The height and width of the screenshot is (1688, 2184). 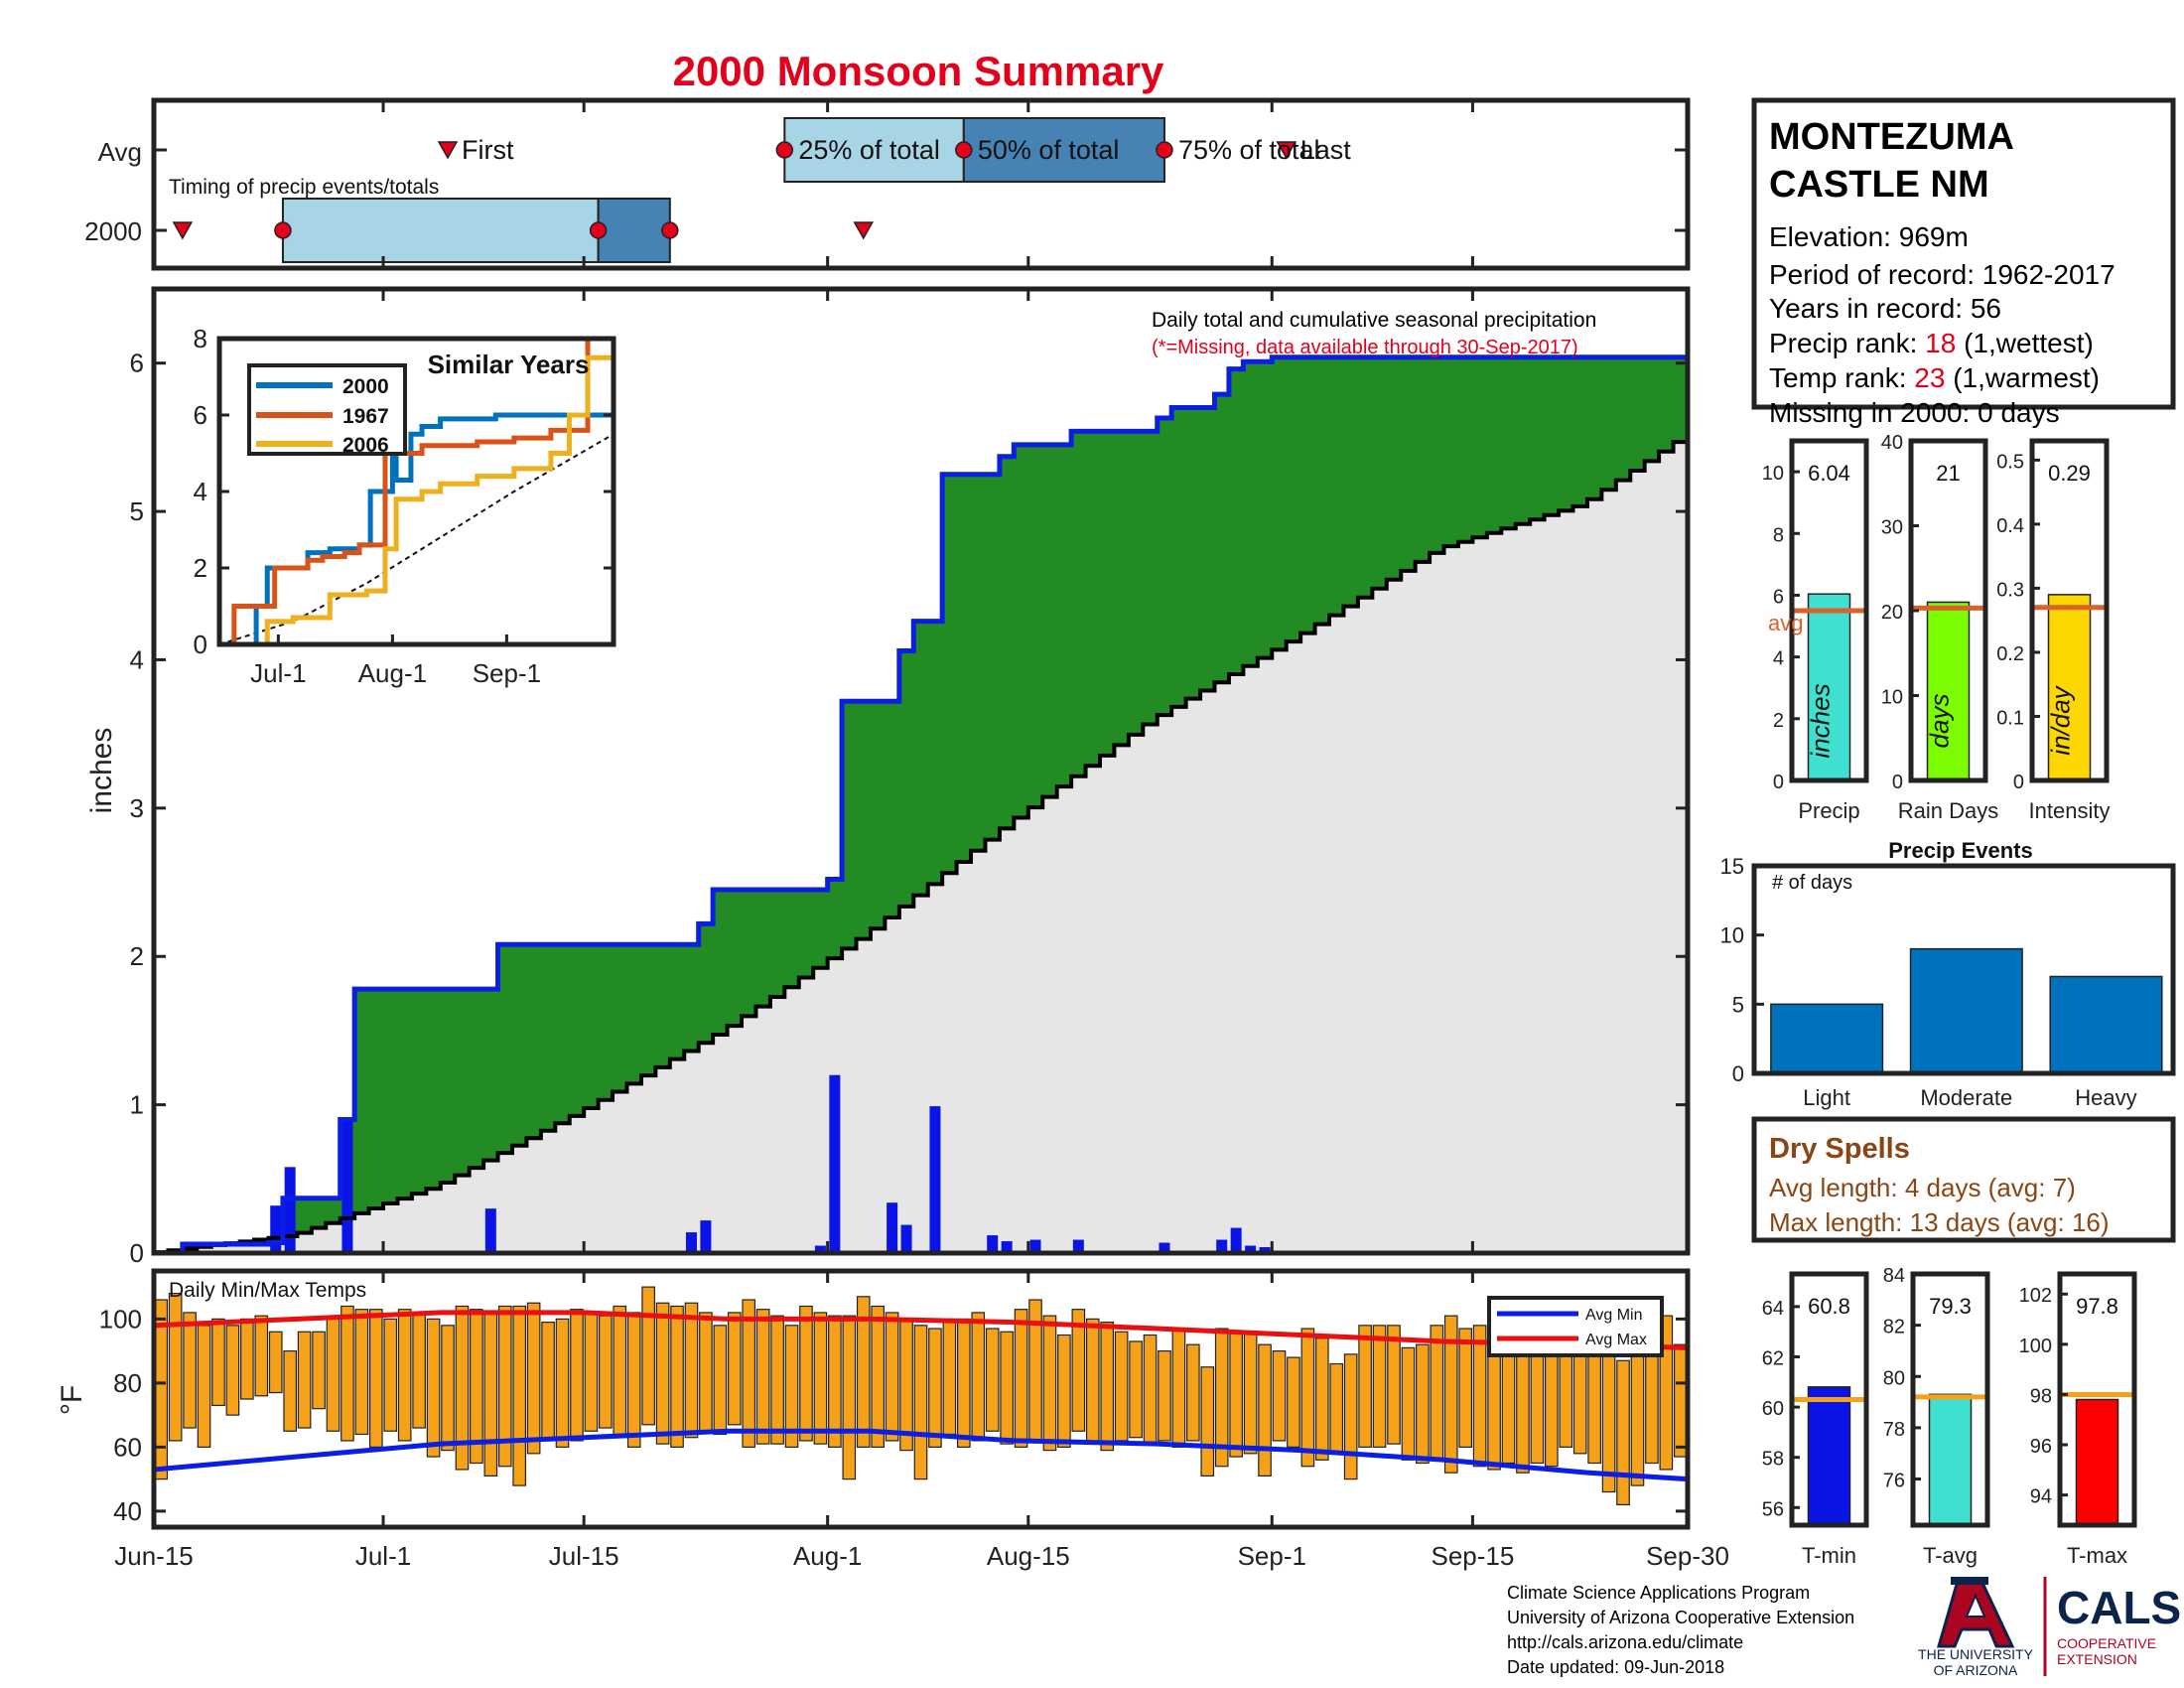 What do you see at coordinates (2041, 1396) in the screenshot?
I see `temp-stat-2-y-tick-label: 98` at bounding box center [2041, 1396].